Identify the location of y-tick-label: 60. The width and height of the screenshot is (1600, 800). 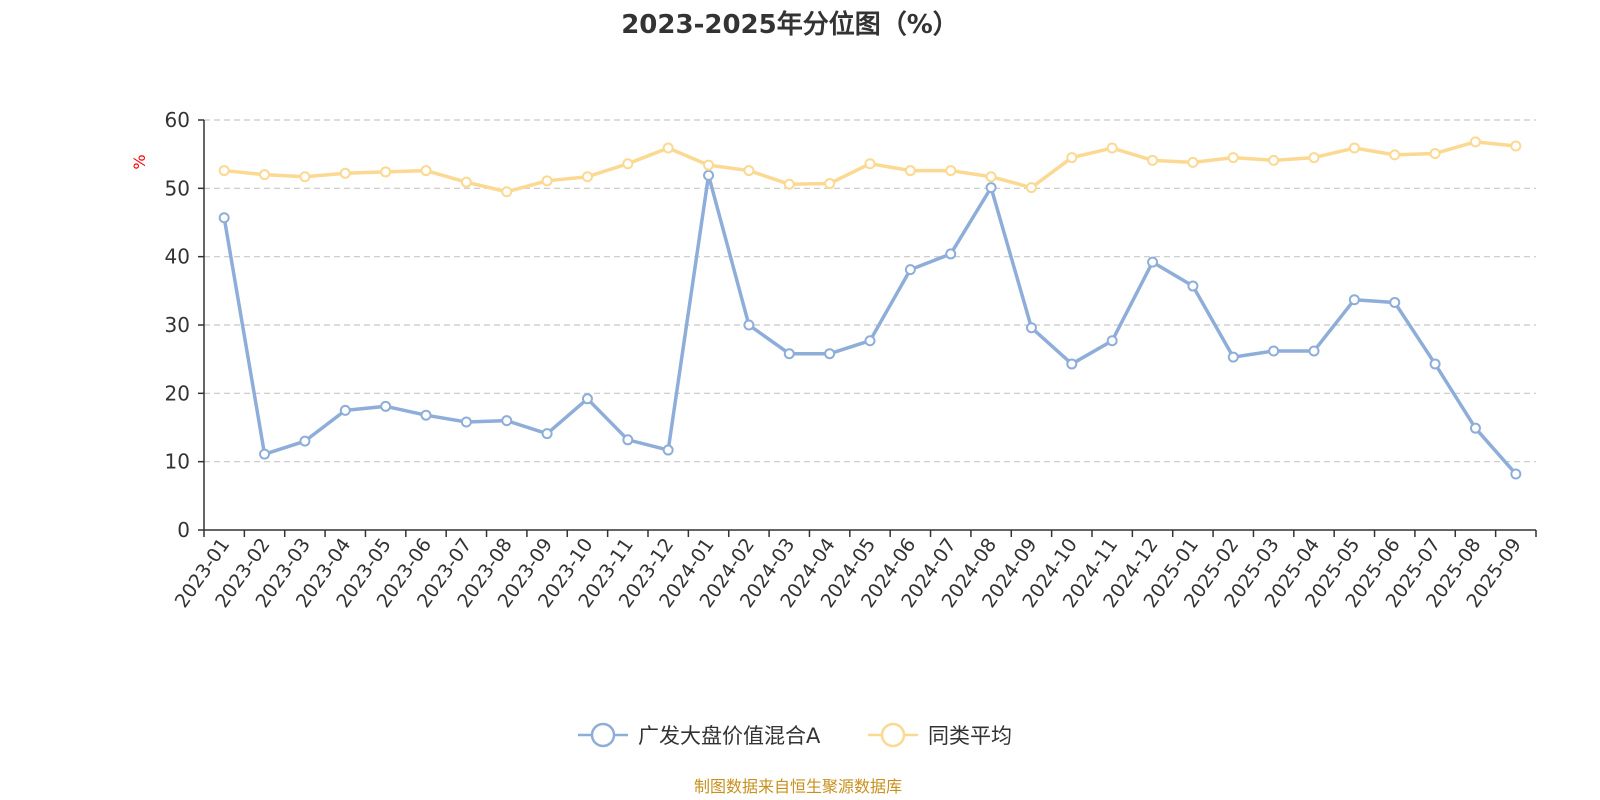
(177, 120).